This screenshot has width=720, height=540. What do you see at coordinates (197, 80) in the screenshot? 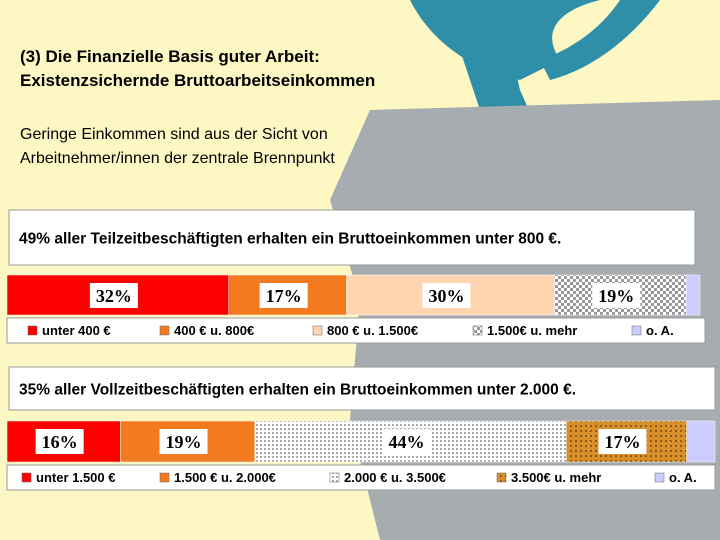
I see `title: Existenzsichernde Bruttoarbeitseinkommen` at bounding box center [197, 80].